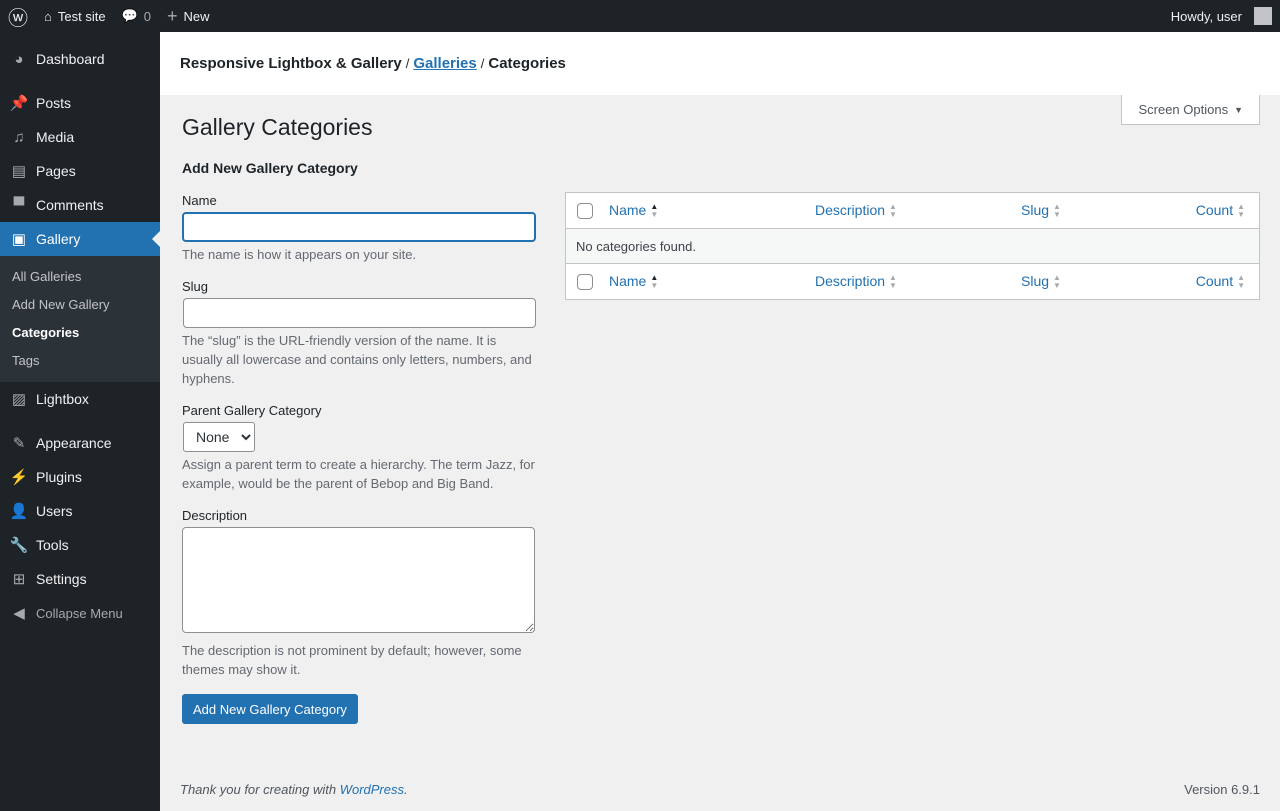 Image resolution: width=1280 pixels, height=811 pixels. What do you see at coordinates (270, 168) in the screenshot?
I see `form-heading: Add New Gallery Category` at bounding box center [270, 168].